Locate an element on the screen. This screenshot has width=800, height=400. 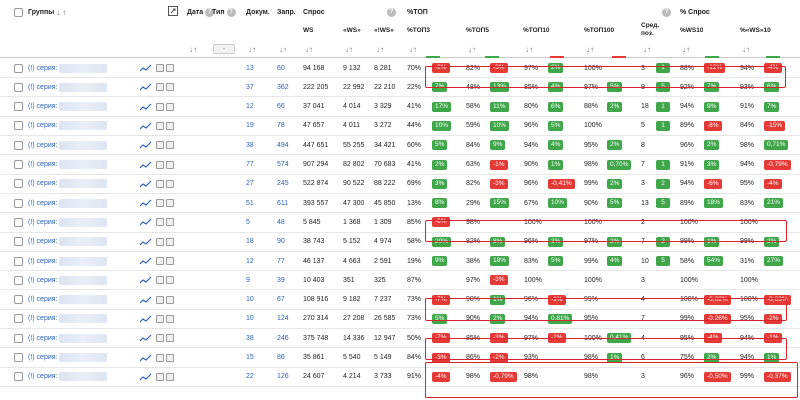
queries-cell: 574 is located at coordinates (283, 165).